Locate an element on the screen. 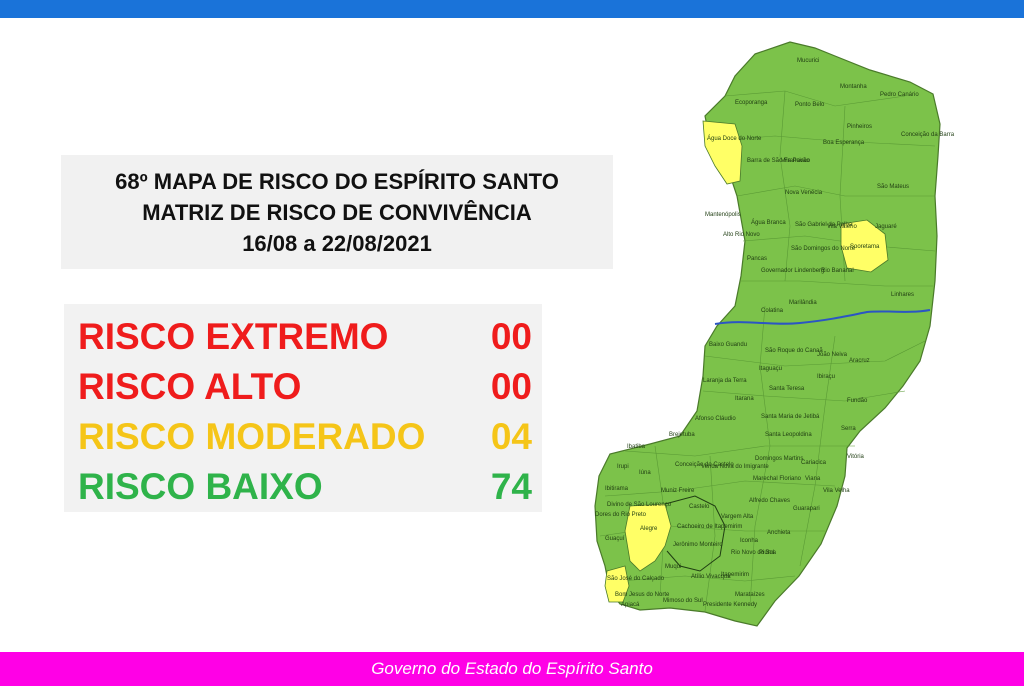 The width and height of the screenshot is (1024, 686). map-label: Pedro Canário is located at coordinates (899, 95).